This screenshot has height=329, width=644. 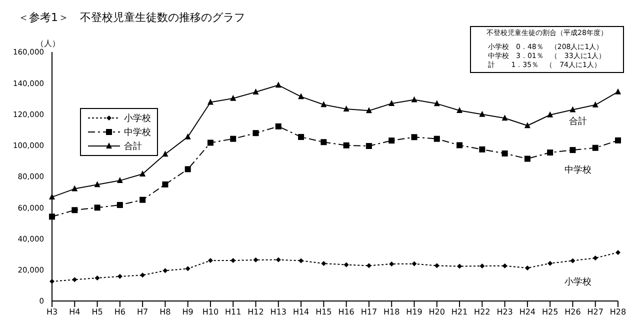 What do you see at coordinates (188, 312) in the screenshot?
I see `x-tick-label: H9` at bounding box center [188, 312].